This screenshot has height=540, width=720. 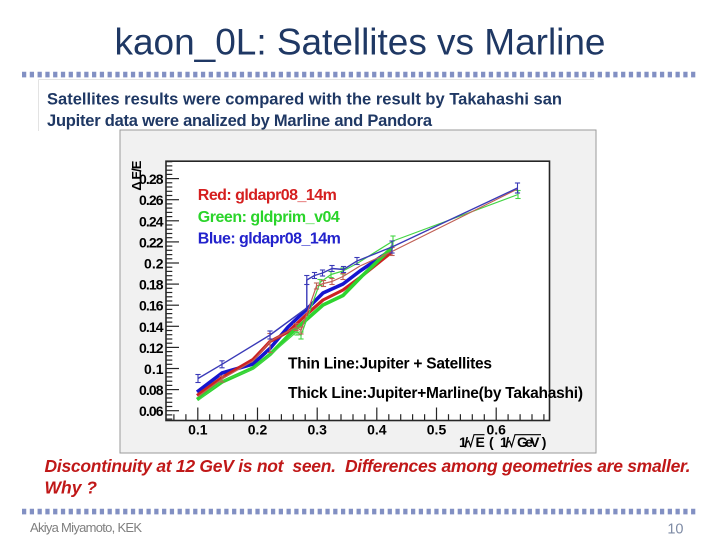 What do you see at coordinates (528, 442) in the screenshot?
I see `svg-text: GeV` at bounding box center [528, 442].